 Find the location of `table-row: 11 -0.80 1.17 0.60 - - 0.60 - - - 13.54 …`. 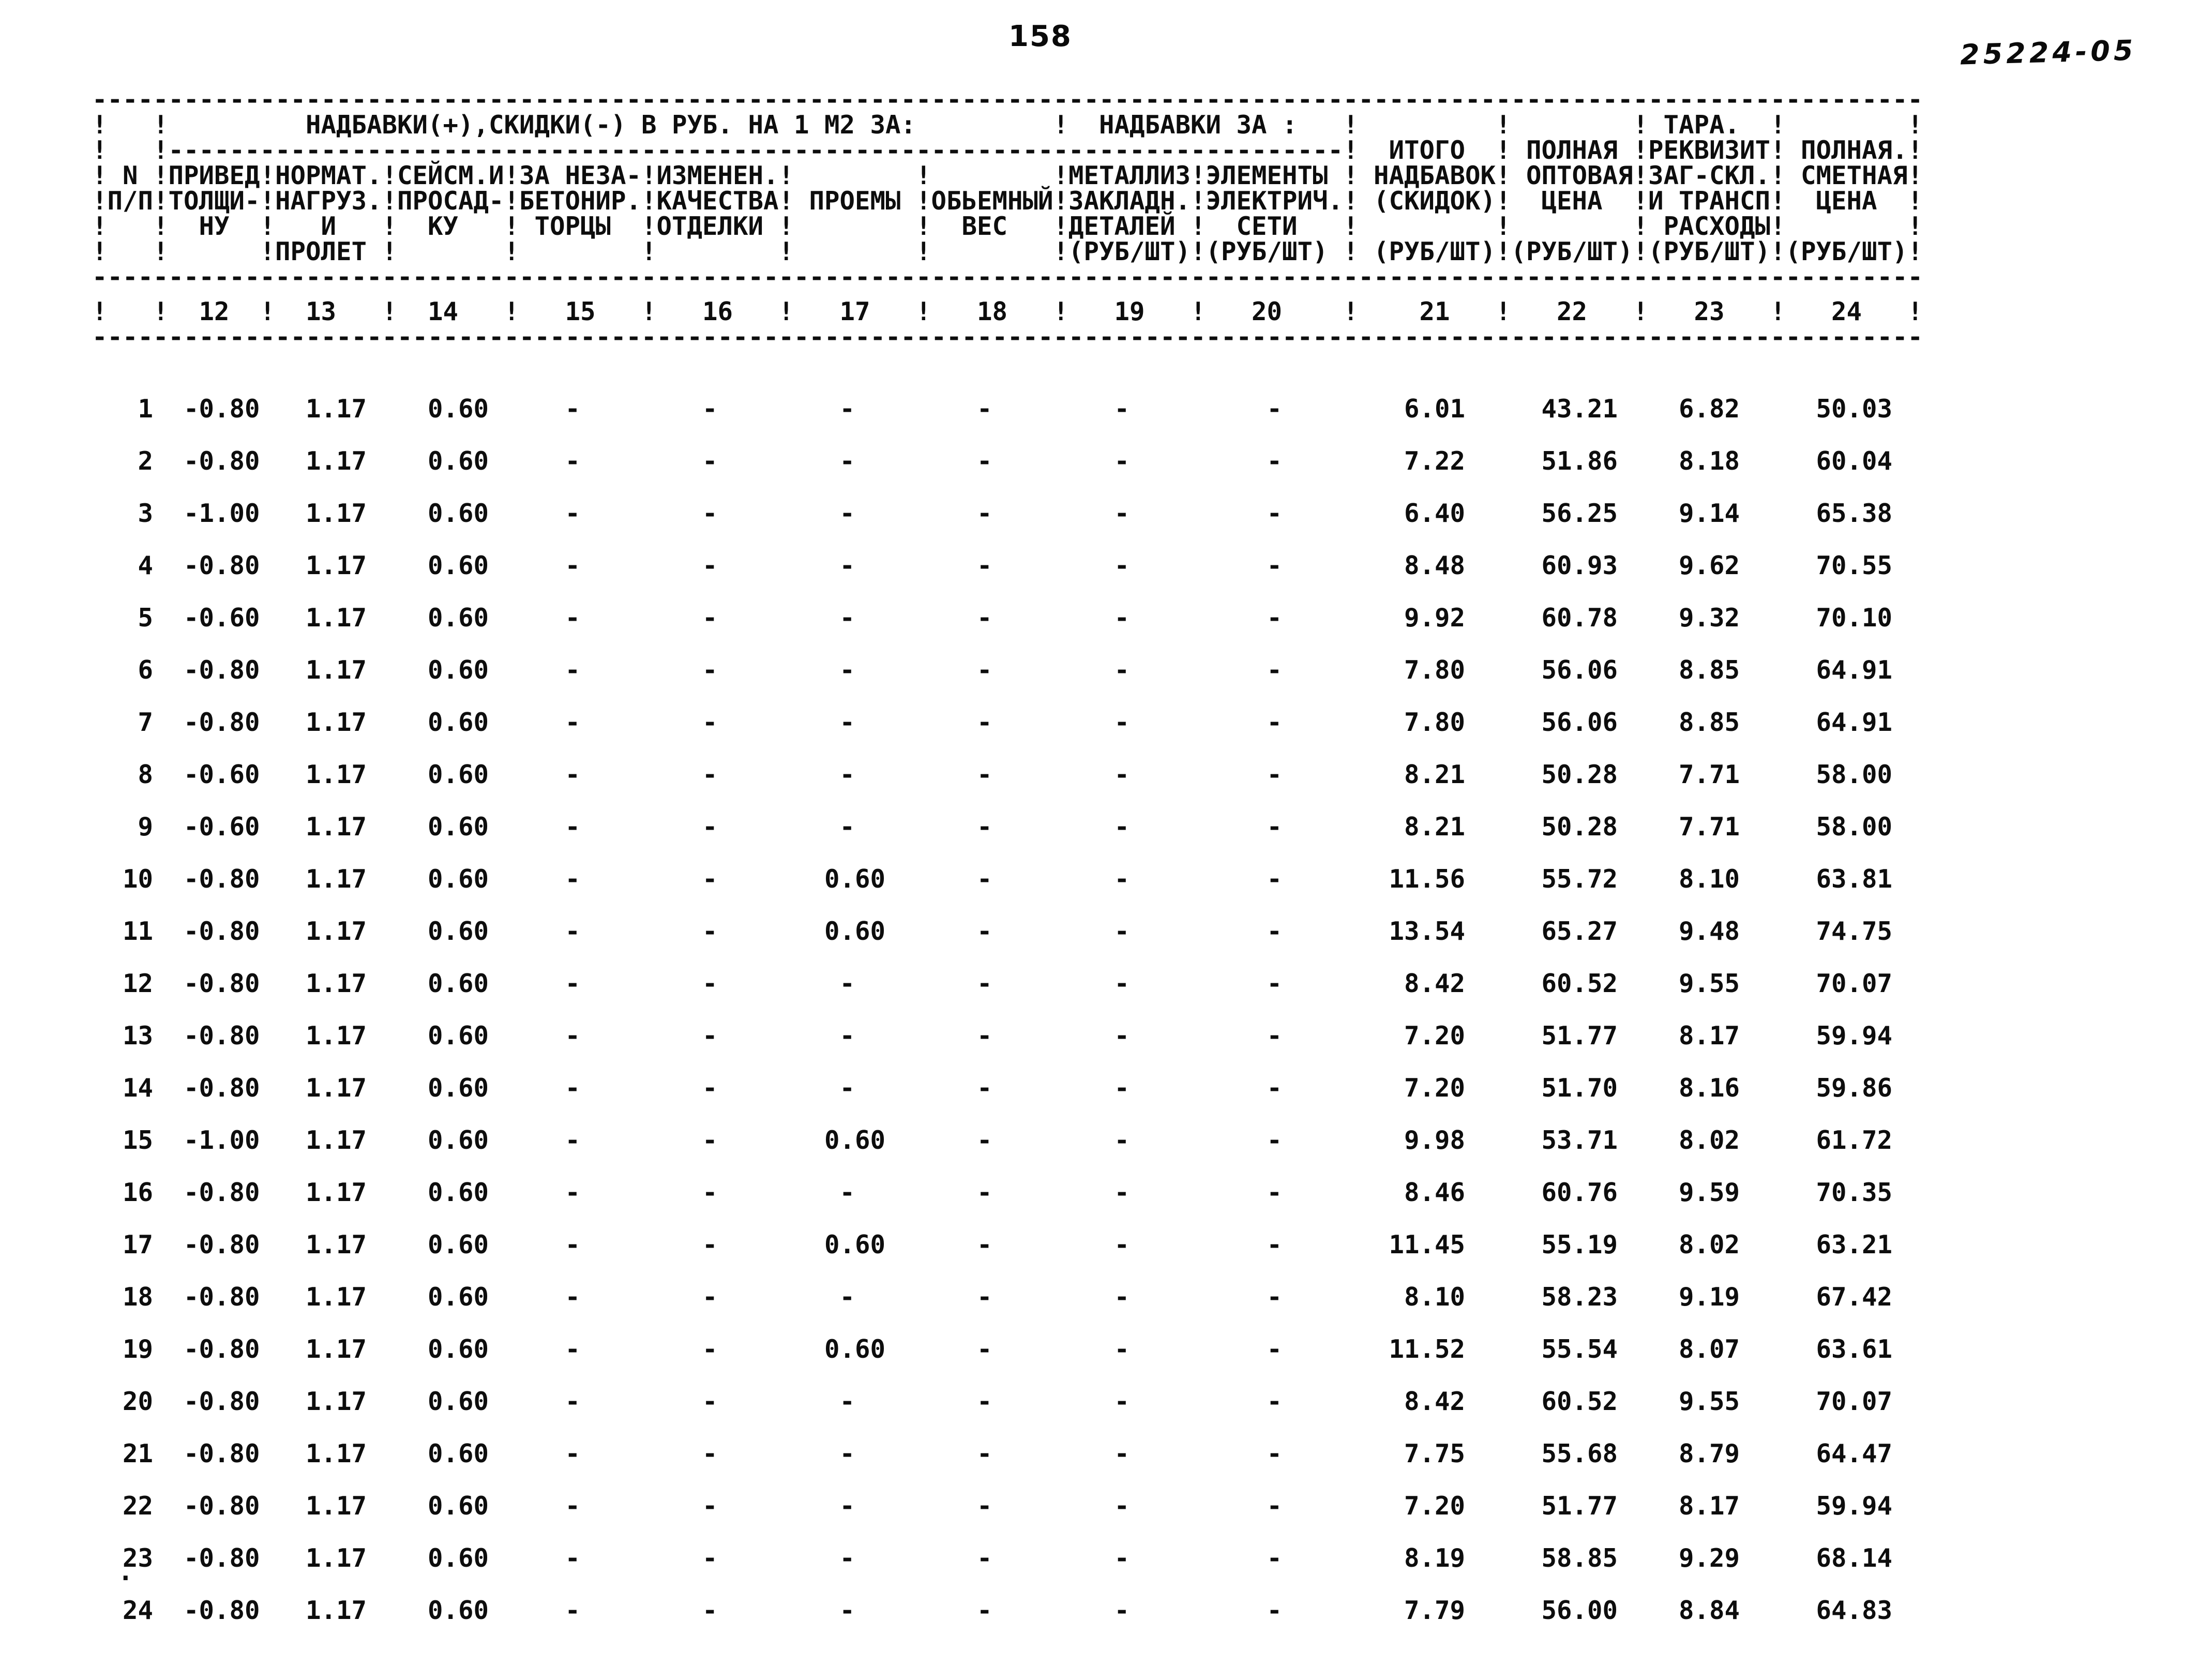

table-row: 11 -0.80 1.17 0.60 - - 0.60 - - - 13.54 … is located at coordinates (1007, 932).